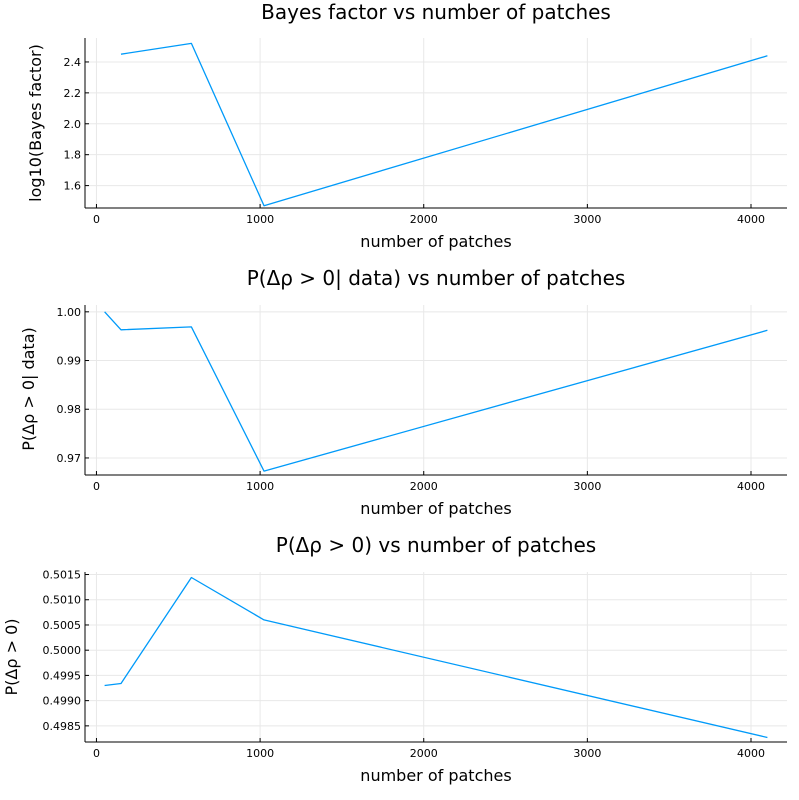 The image size is (799, 800). Describe the element at coordinates (35, 123) in the screenshot. I see `y-axis-label: log10(Bayes factor)` at that location.